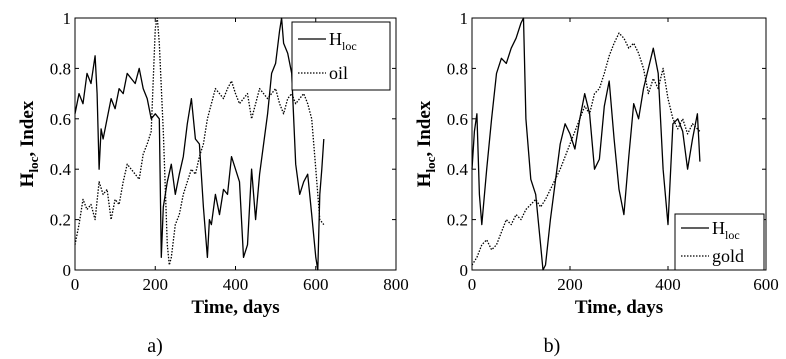  I want to click on legend: Hloc oil, so click(341, 56).